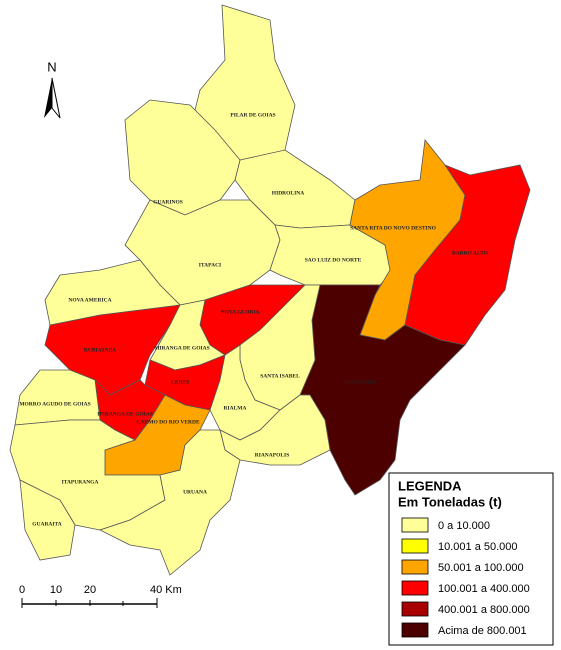 This screenshot has width=561, height=650. What do you see at coordinates (393, 228) in the screenshot?
I see `region-label: SANTA RITA DO NOVO DESTINO` at bounding box center [393, 228].